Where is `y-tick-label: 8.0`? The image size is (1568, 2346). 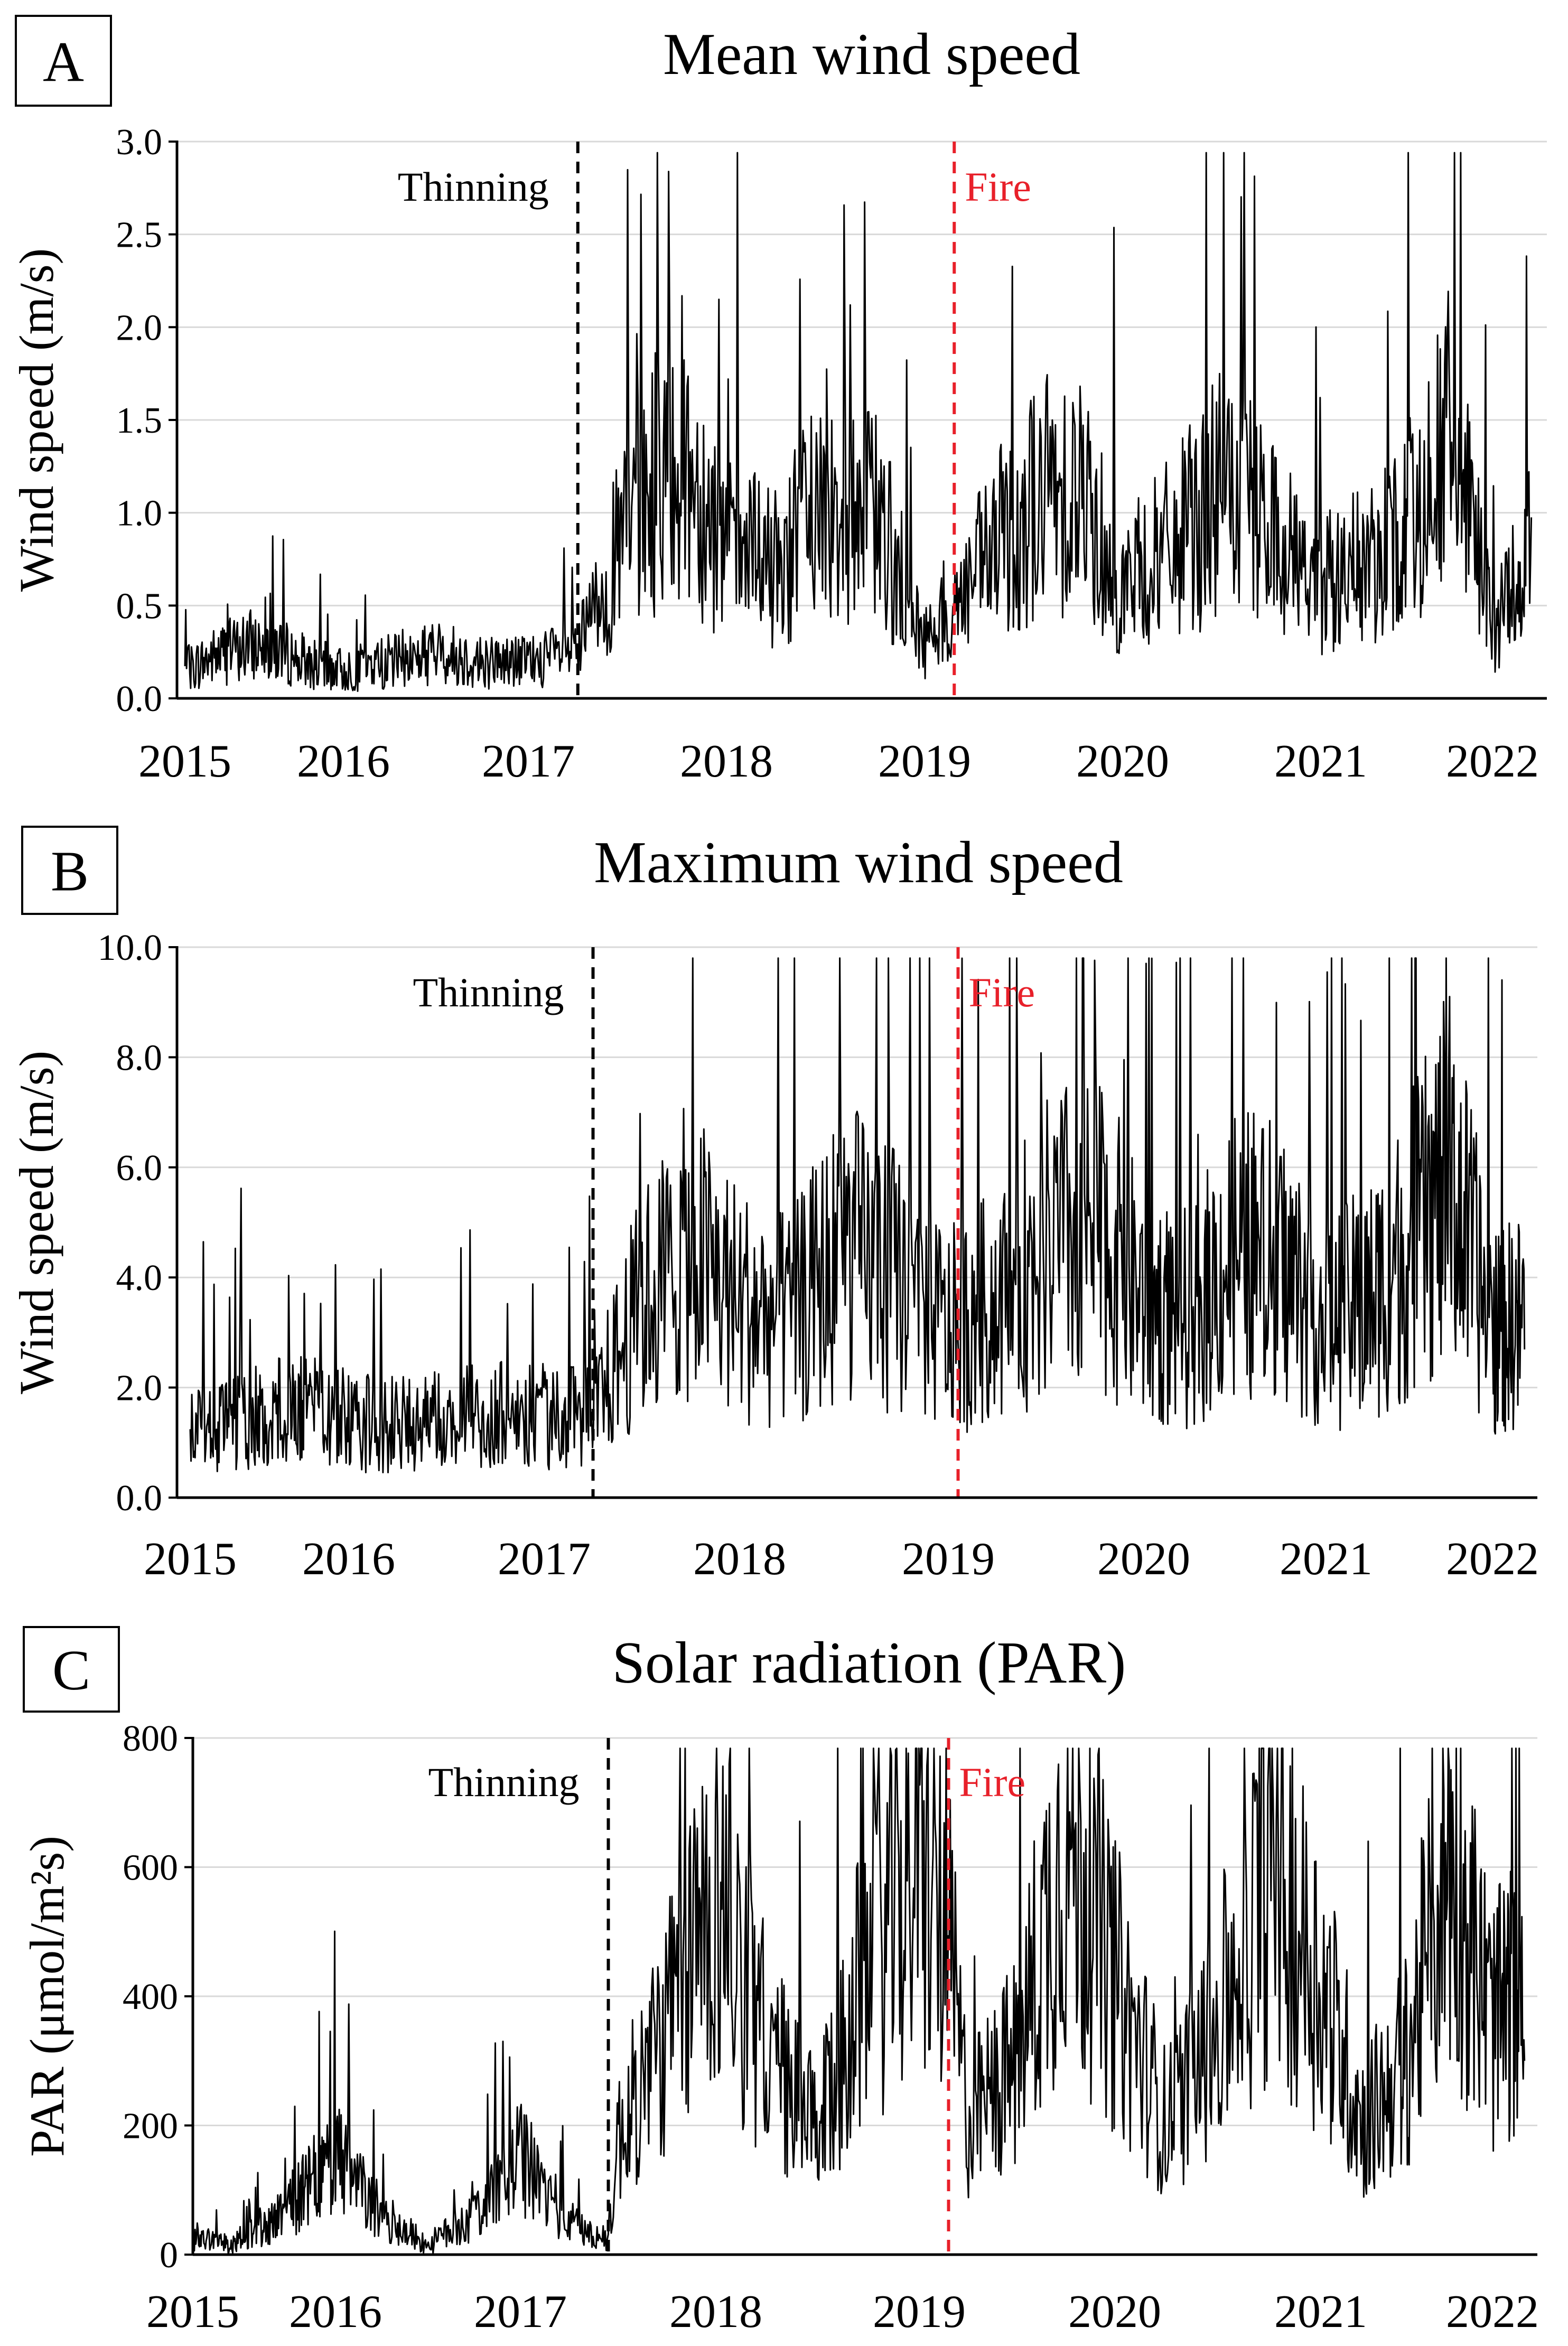 y-tick-label: 8.0 is located at coordinates (139, 1058).